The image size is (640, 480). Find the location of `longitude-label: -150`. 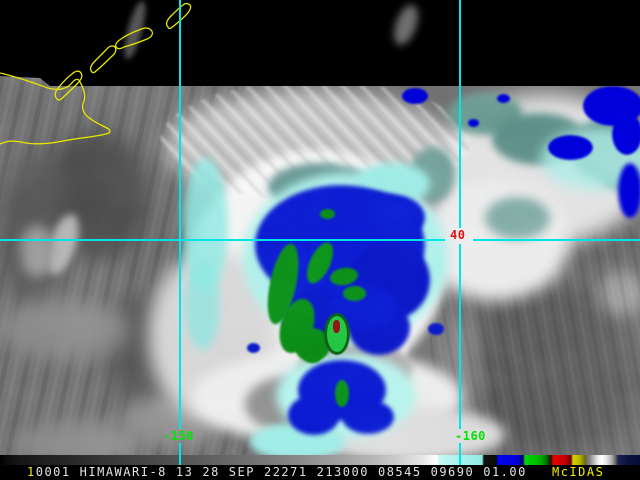

longitude-label: -150 is located at coordinates (178, 436).